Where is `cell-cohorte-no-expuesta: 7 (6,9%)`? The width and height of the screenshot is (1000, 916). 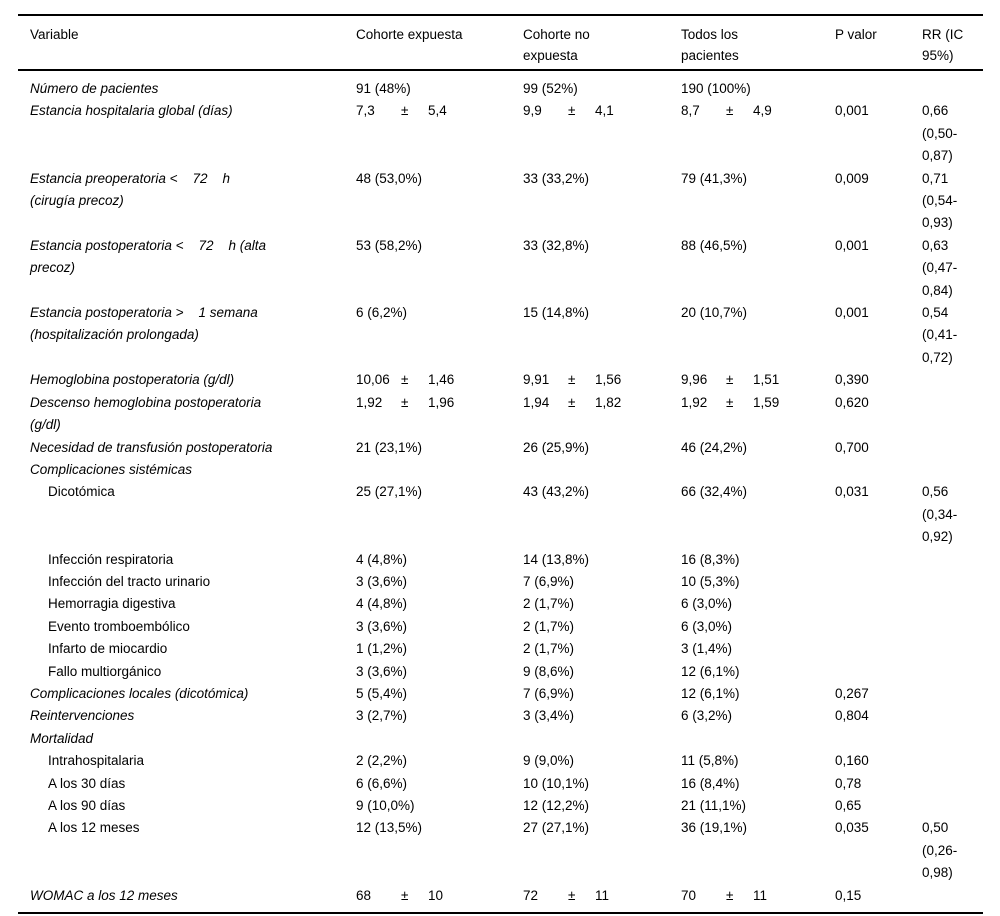
cell-cohorte-no-expuesta: 7 (6,9%) is located at coordinates (602, 694).